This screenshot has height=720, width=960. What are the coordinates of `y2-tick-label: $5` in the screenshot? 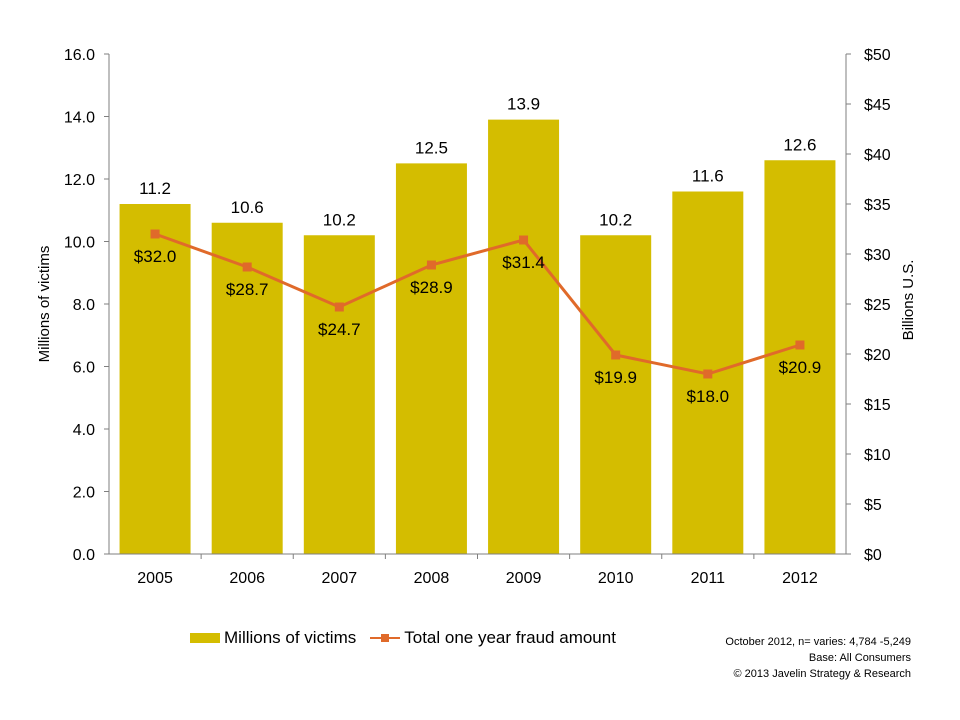 It's located at (873, 505).